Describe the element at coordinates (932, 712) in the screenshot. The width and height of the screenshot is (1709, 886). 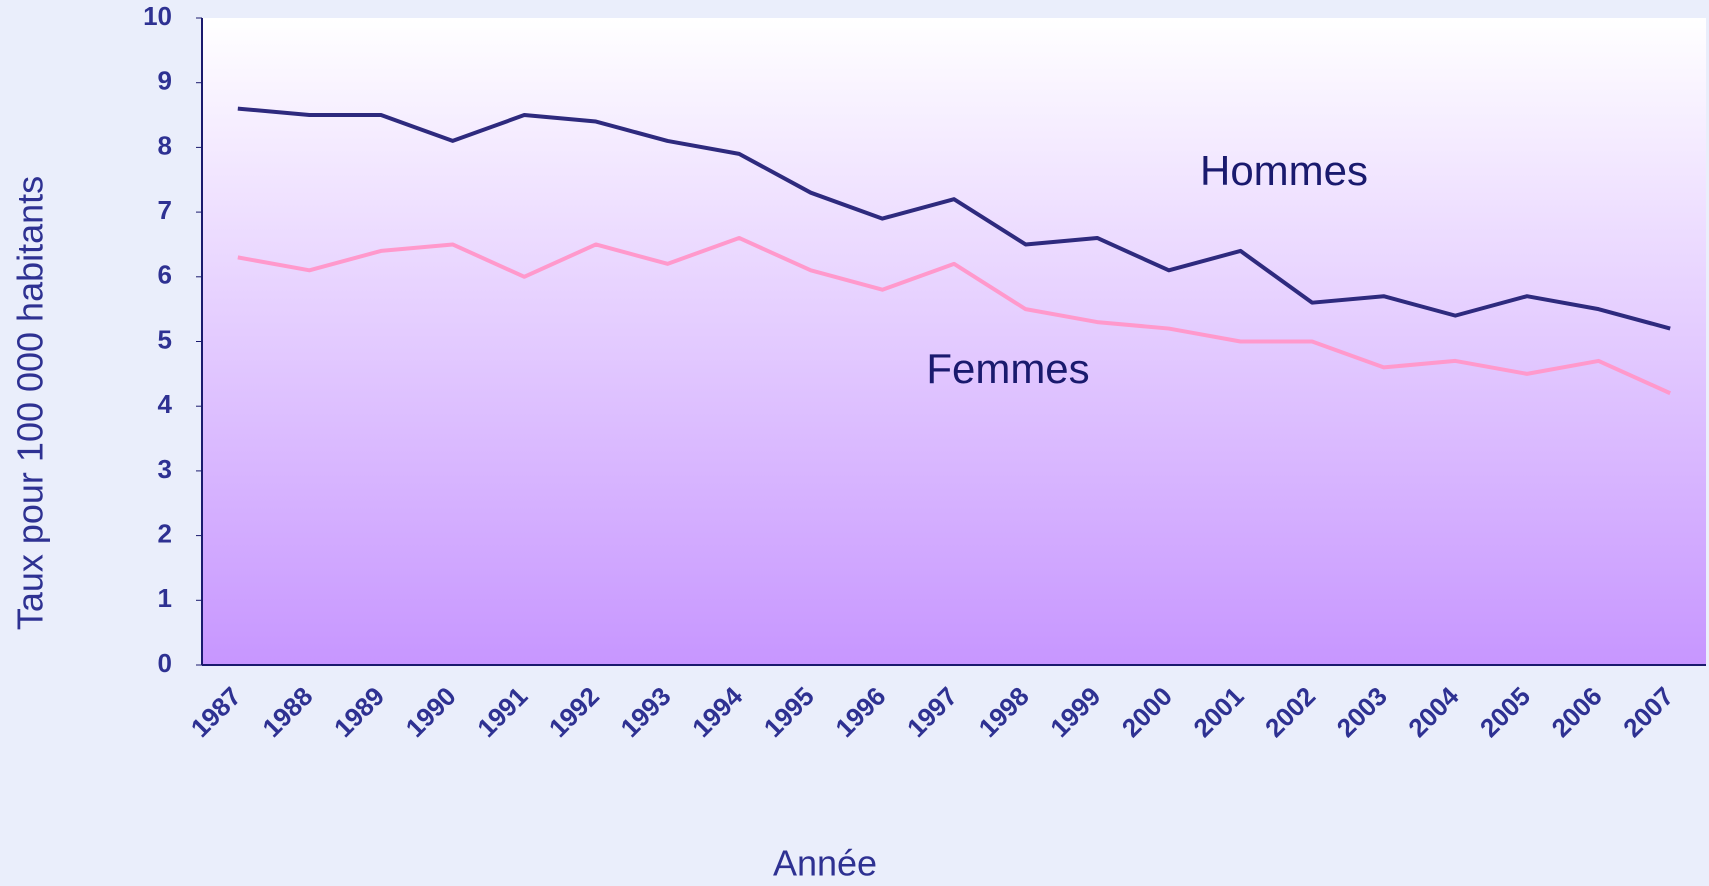
I see `x-tick-label: 1997` at that location.